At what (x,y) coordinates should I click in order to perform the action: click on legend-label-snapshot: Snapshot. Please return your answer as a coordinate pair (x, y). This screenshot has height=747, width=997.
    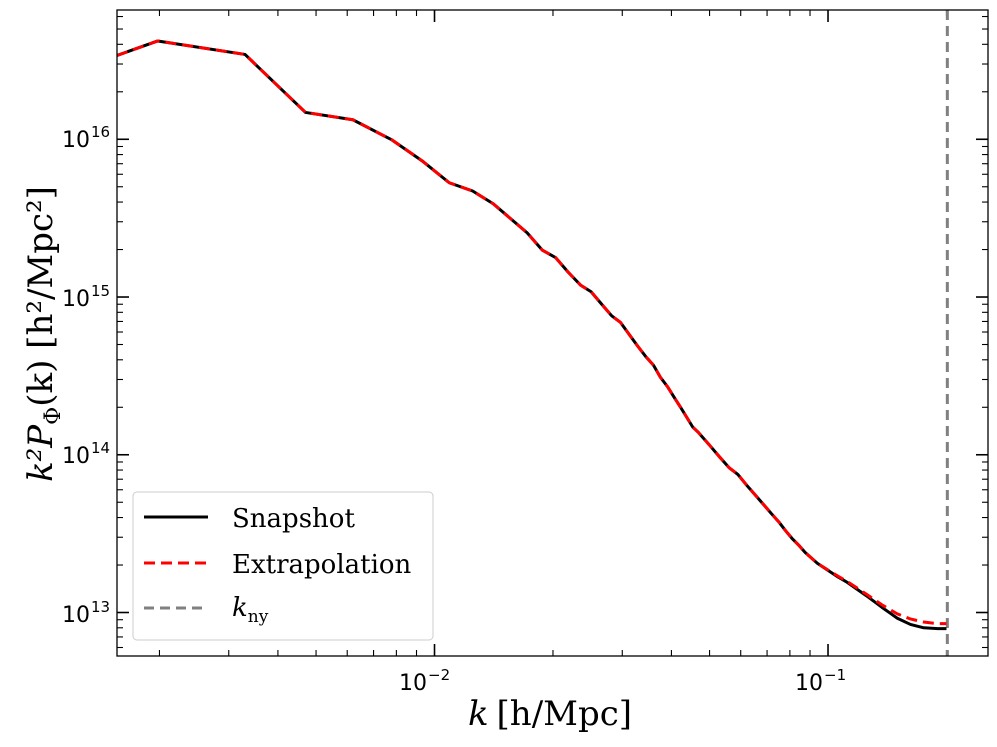
    Looking at the image, I should click on (293, 519).